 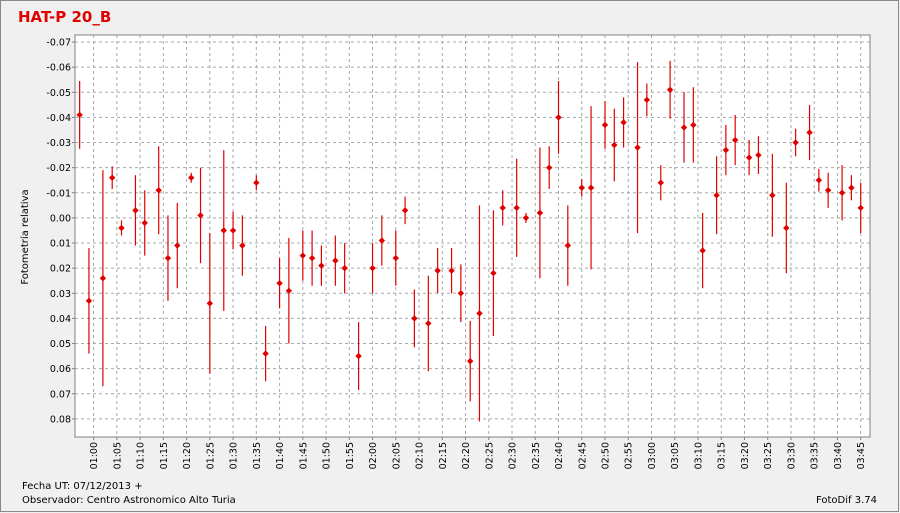 I want to click on x-tick-label: 02:15, so click(x=443, y=455).